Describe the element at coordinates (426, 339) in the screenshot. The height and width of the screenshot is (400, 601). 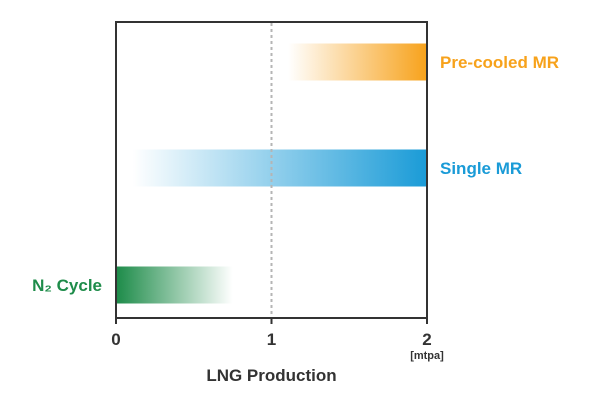
I see `x-tick-label-2: 2` at that location.